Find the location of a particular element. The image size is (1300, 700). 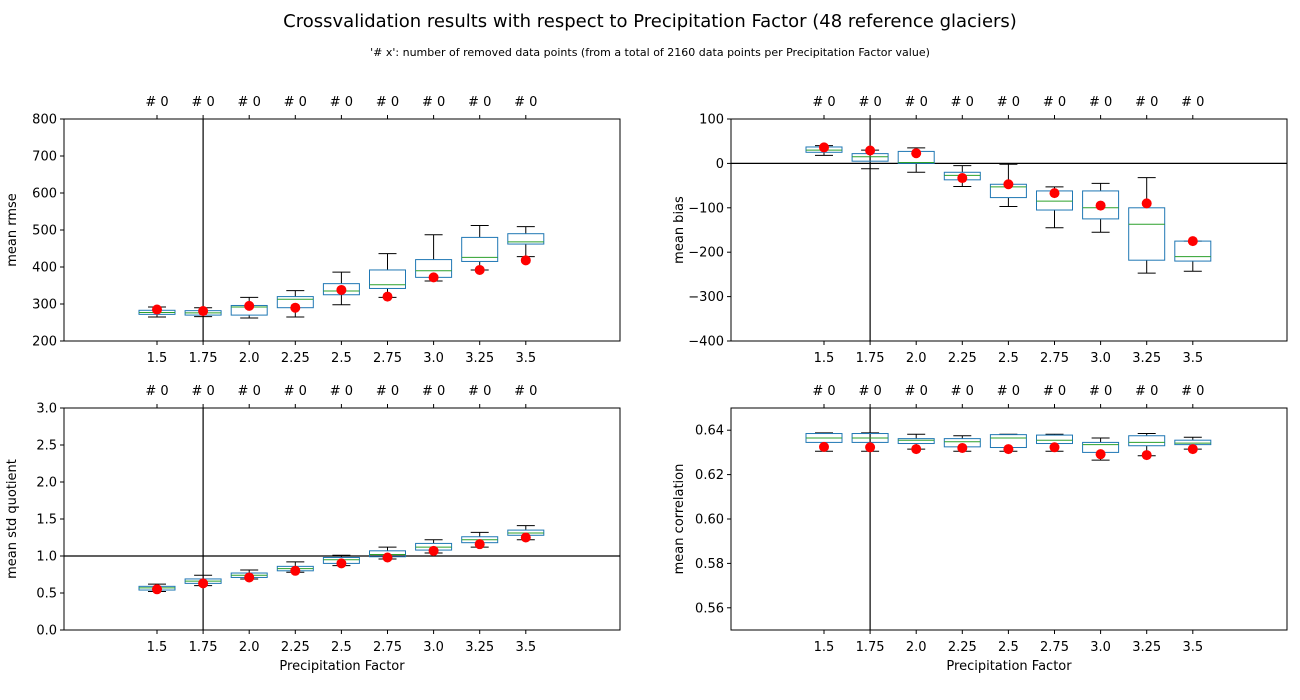

y-axis-label: mean bias is located at coordinates (679, 230).